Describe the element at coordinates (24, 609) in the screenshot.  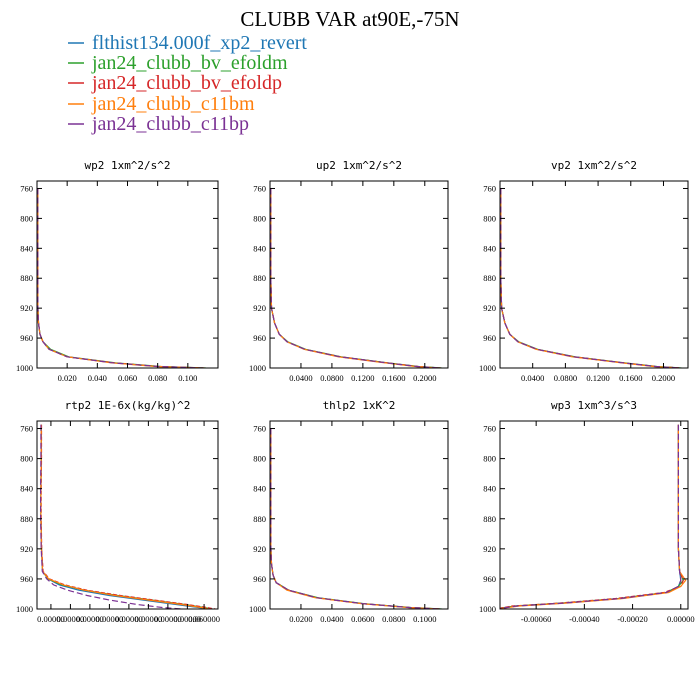
I see `y-tick-label-4-7: 1000` at that location.